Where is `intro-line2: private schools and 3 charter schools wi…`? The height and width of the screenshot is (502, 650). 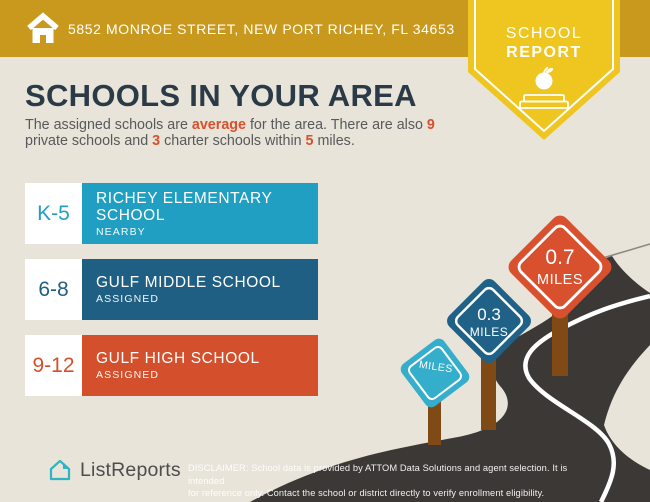 intro-line2: private schools and 3 charter schools wi… is located at coordinates (190, 140).